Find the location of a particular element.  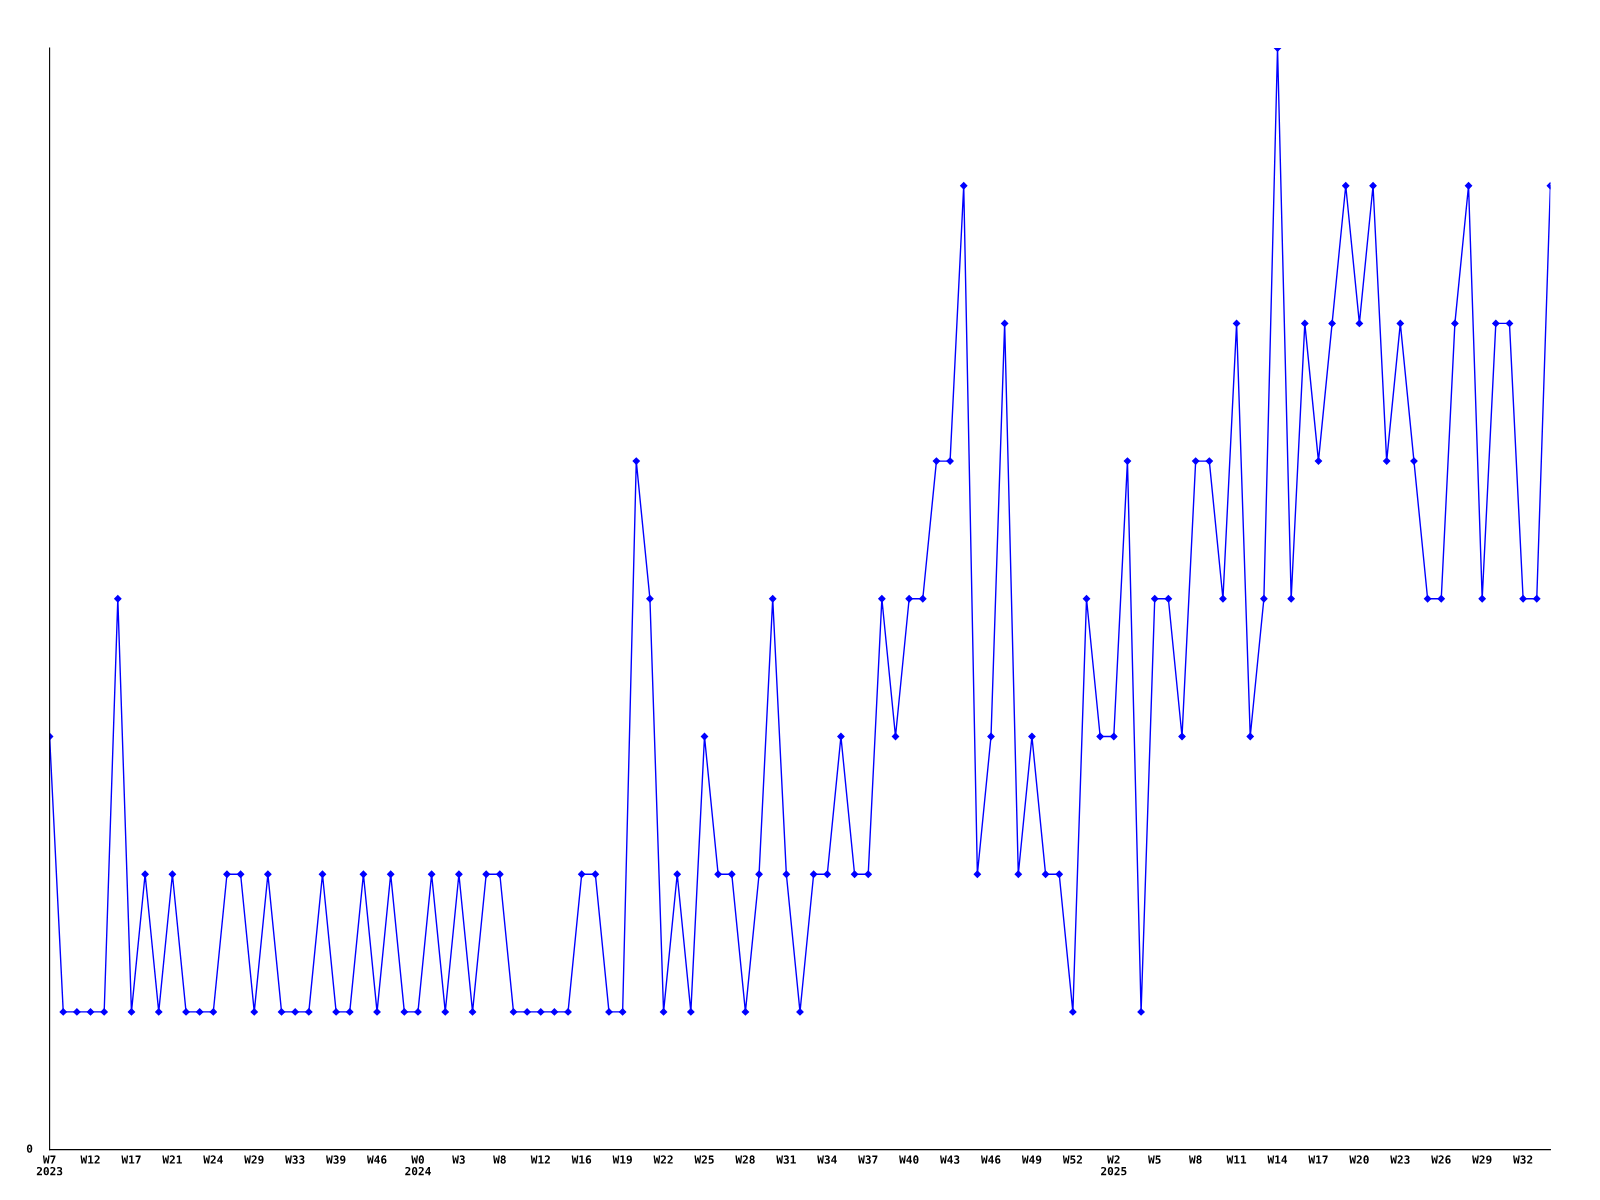

x-tick-label: W0 2024 is located at coordinates (418, 1165).